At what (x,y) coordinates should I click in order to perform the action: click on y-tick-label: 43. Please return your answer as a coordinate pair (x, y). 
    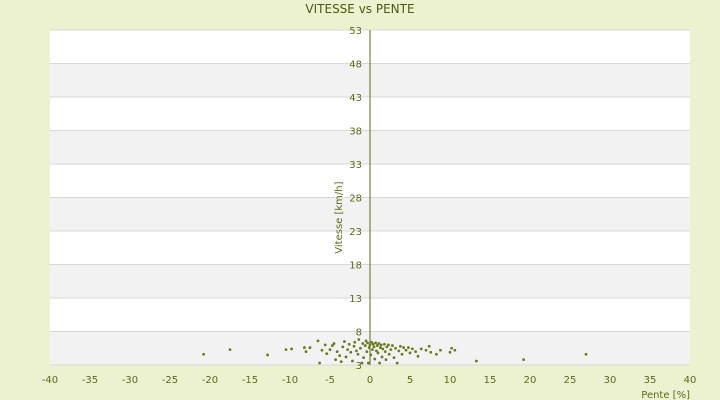
    Looking at the image, I should click on (355, 98).